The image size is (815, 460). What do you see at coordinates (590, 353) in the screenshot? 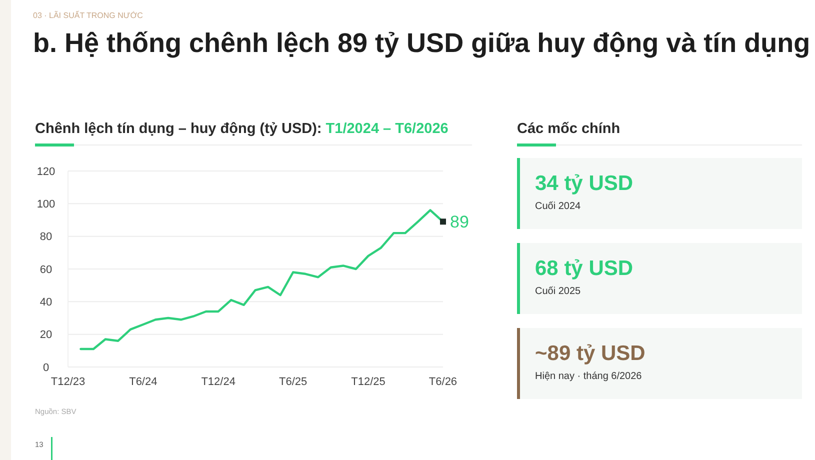
I see `text: ~89 tỷ USD` at bounding box center [590, 353].